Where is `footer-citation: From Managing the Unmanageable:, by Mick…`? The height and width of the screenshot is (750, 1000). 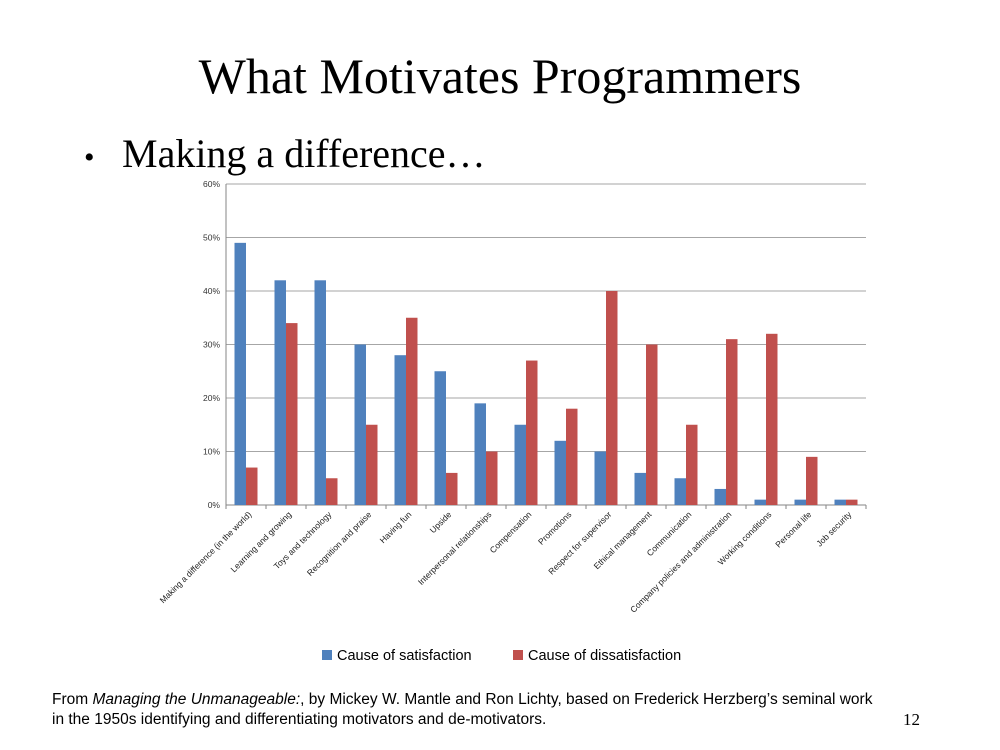 footer-citation: From Managing the Unmanageable:, by Mick… is located at coordinates (502, 710).